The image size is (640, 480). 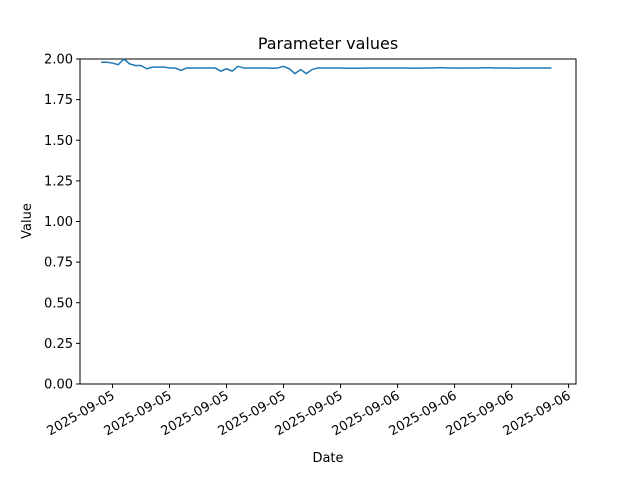 I want to click on chart-title: Parameter values, so click(x=328, y=43).